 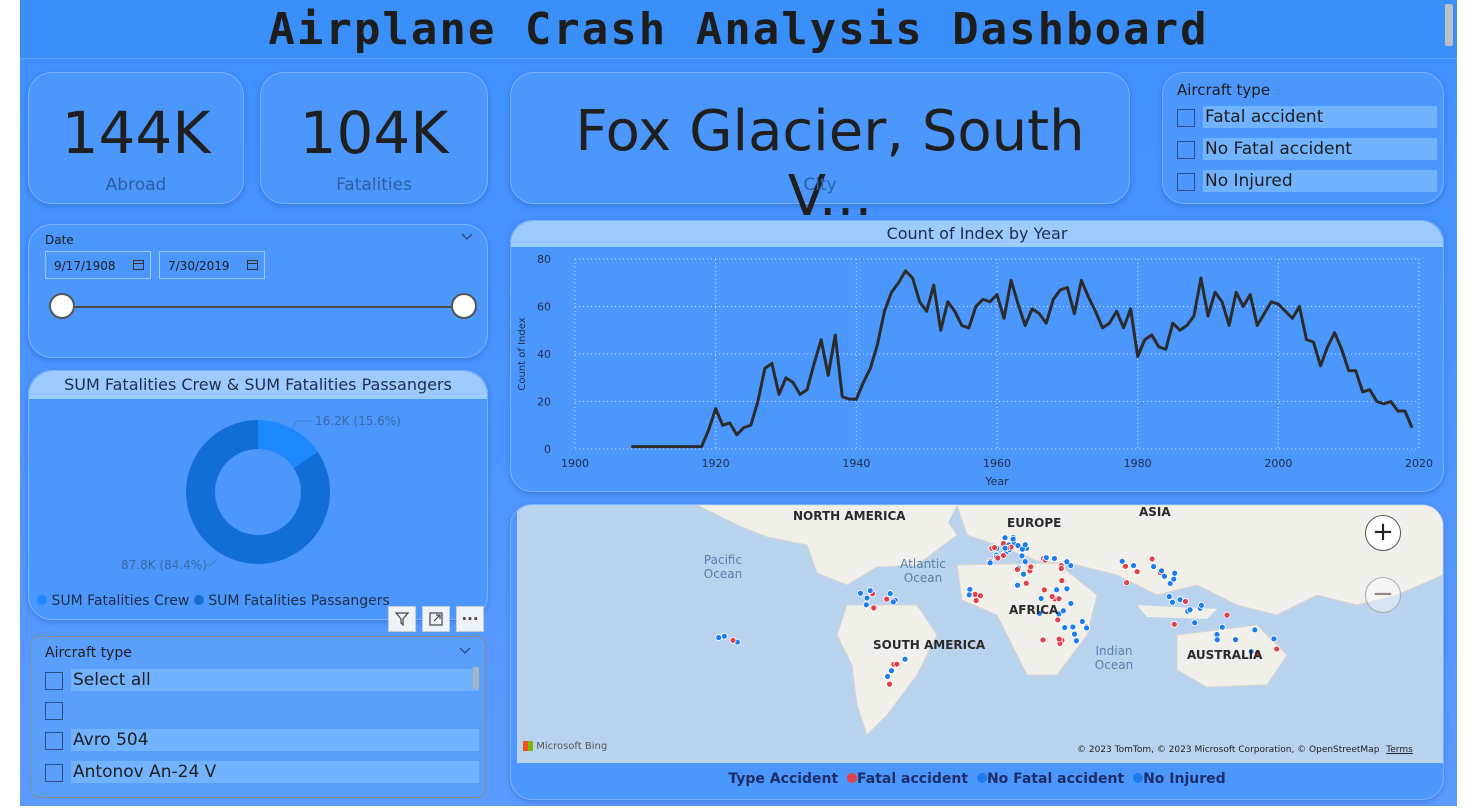 I want to click on y-tick-label: 40, so click(x=544, y=354).